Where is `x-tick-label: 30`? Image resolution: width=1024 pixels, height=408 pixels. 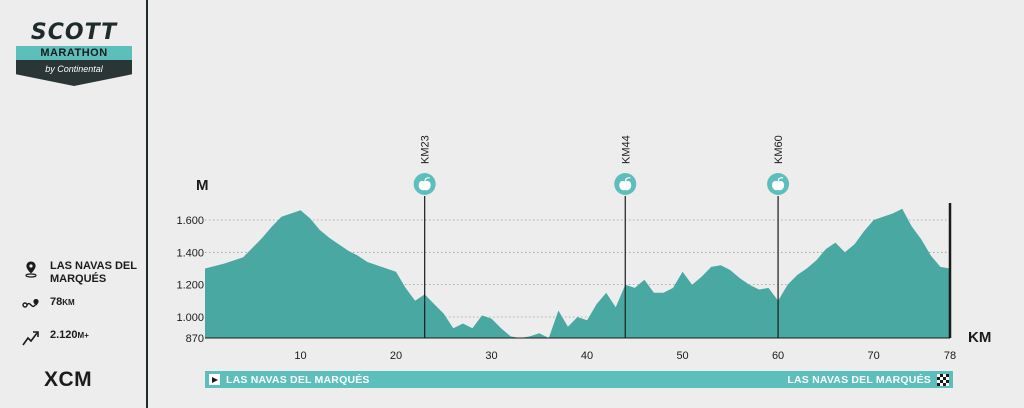
x-tick-label: 30 is located at coordinates (491, 356).